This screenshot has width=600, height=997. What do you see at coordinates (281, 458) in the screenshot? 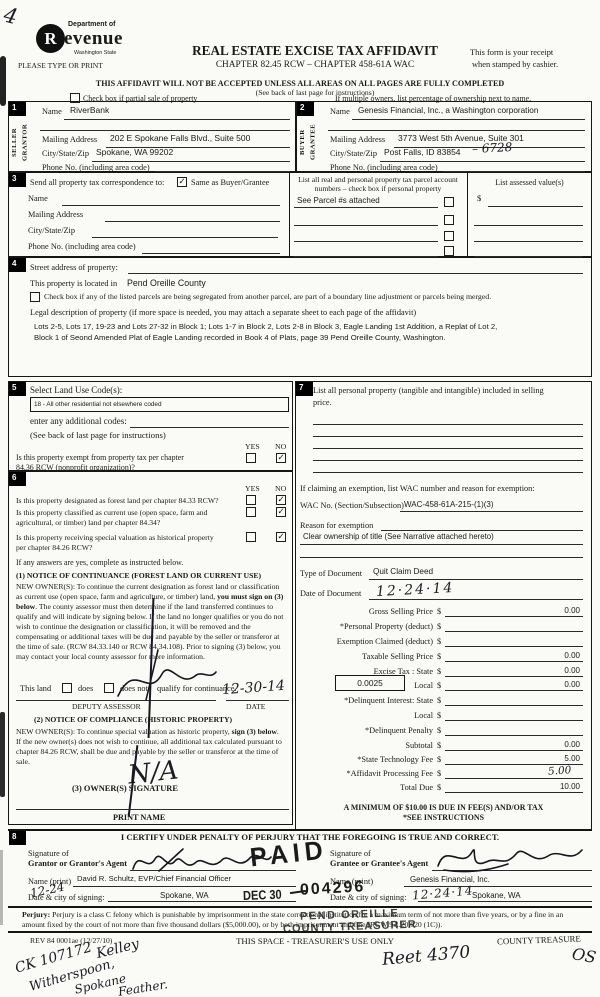
I see `exempt-no-checkbox: ✓` at bounding box center [281, 458].